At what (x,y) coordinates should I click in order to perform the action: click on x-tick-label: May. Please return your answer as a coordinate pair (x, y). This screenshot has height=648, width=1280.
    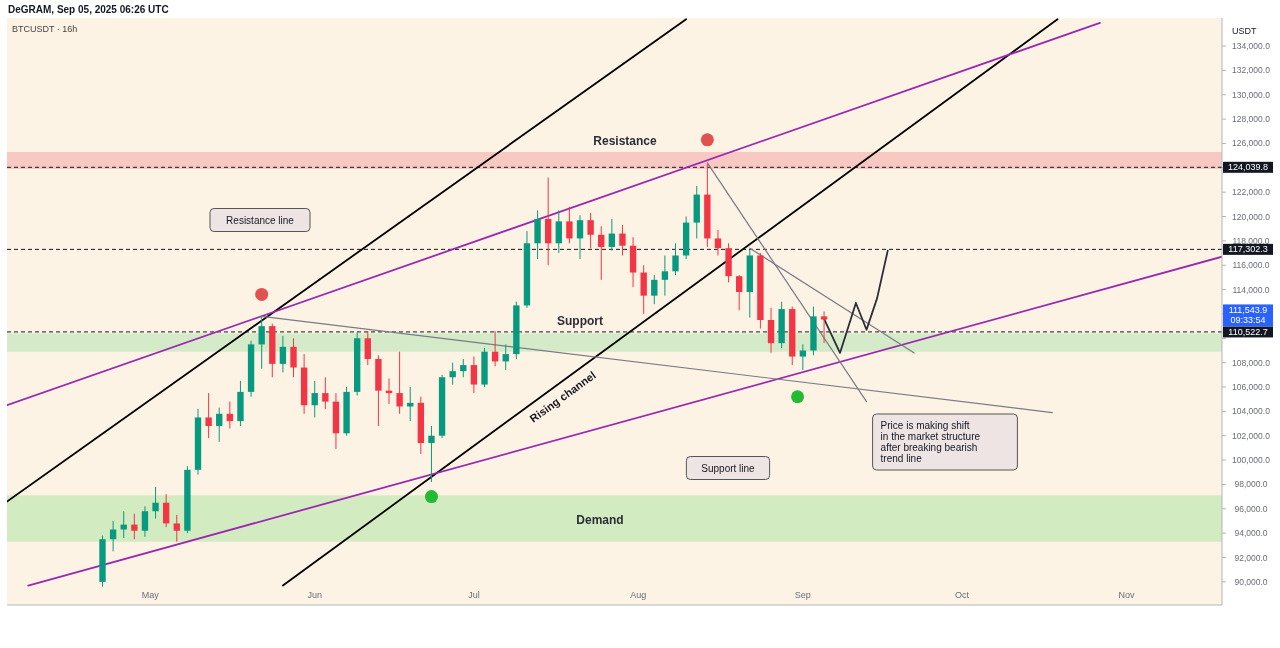
    Looking at the image, I should click on (150, 595).